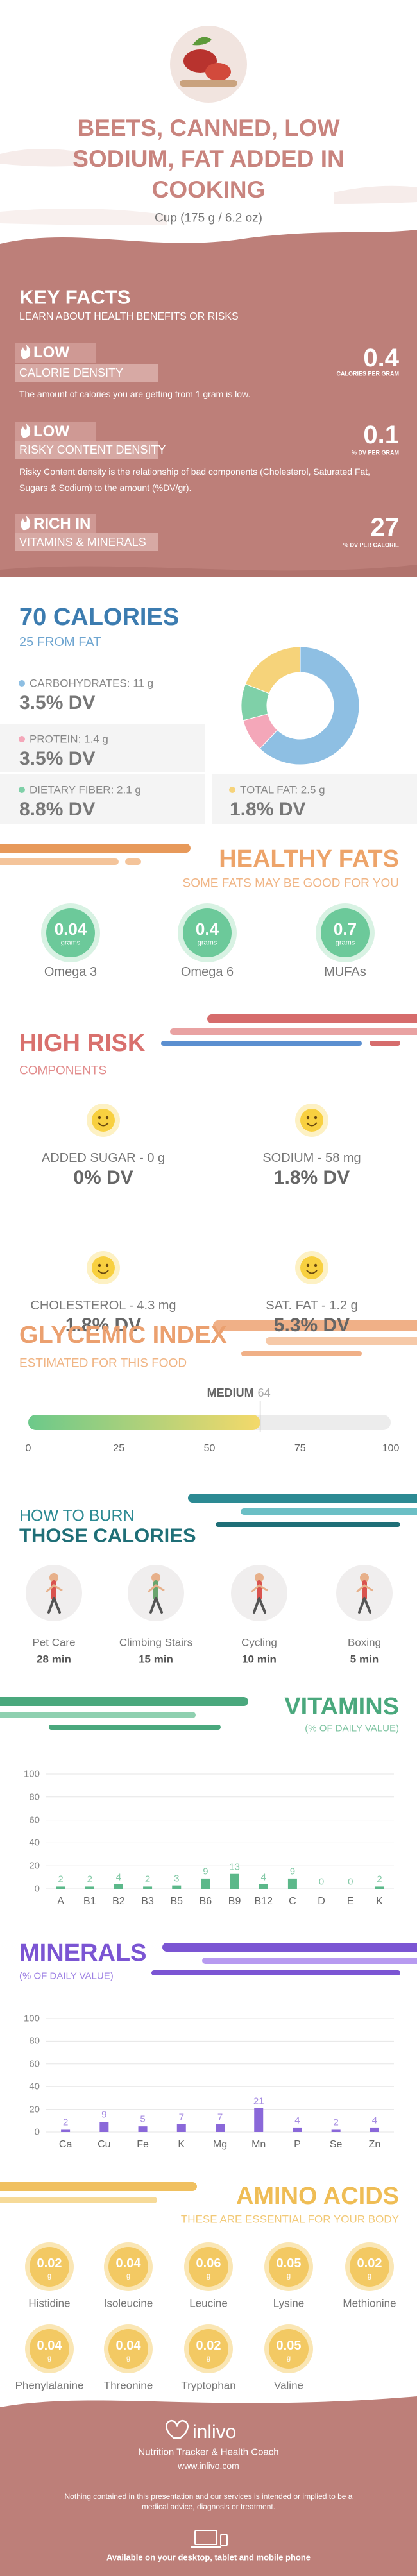 The height and width of the screenshot is (2576, 417). Describe the element at coordinates (289, 1030) in the screenshot. I see `risk-stripes` at that location.